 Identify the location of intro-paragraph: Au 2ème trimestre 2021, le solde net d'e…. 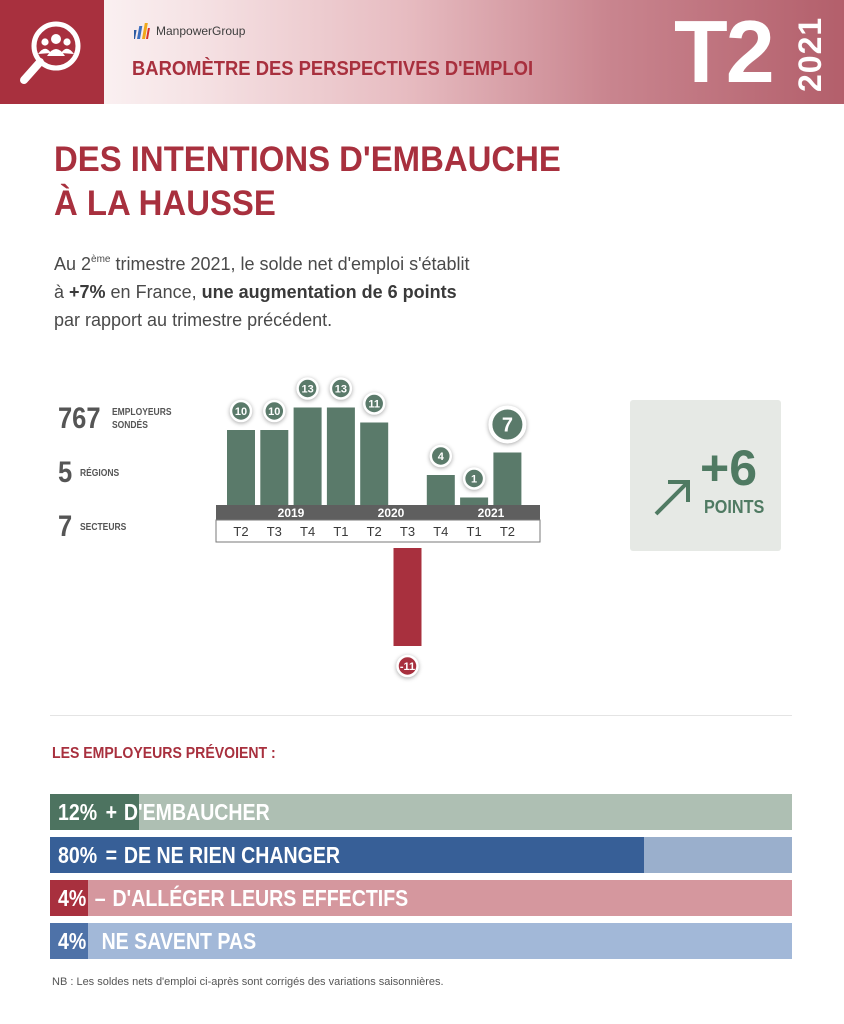
(314, 290).